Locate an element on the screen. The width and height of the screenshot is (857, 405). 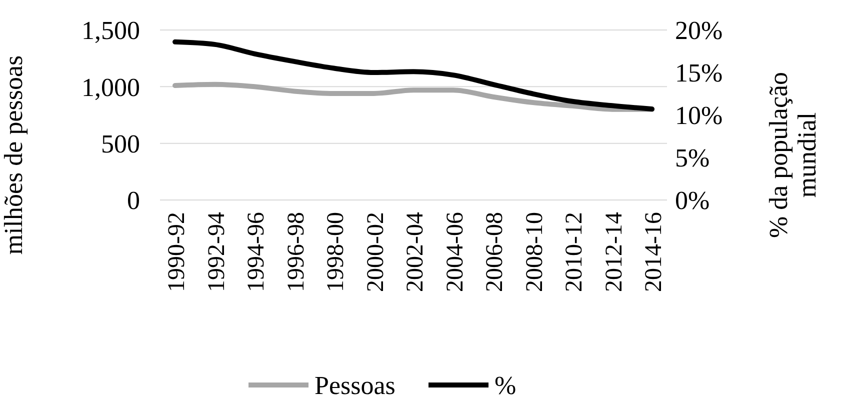
y-tick-label: 1,000 is located at coordinates (111, 87).